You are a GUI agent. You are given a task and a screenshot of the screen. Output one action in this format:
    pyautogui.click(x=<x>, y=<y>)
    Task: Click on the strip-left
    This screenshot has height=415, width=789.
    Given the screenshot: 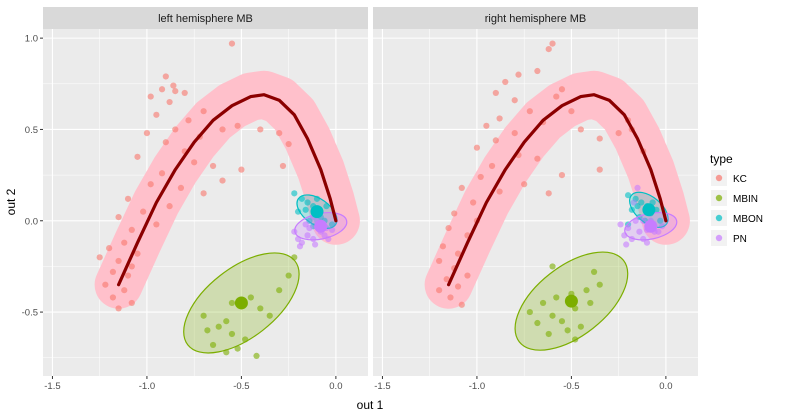 What is the action you would take?
    pyautogui.click(x=205, y=18)
    